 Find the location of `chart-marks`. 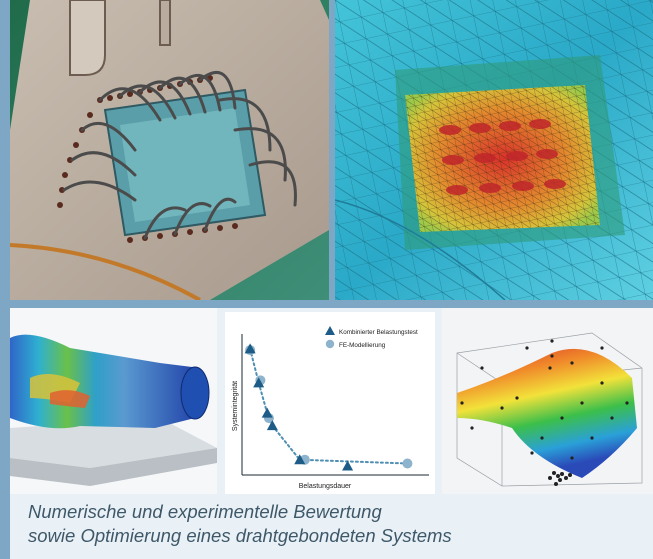

chart-marks is located at coordinates (328, 407).